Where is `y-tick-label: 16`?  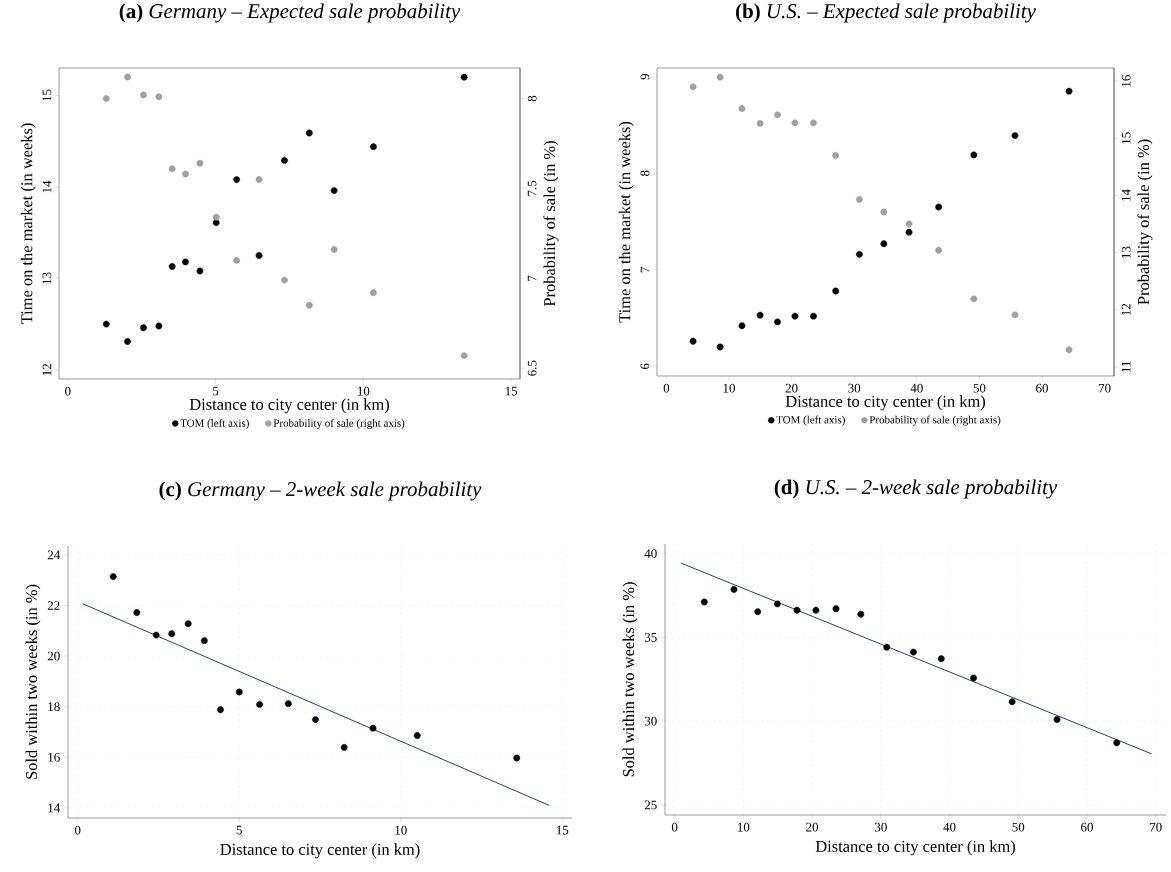
y-tick-label: 16 is located at coordinates (54, 757).